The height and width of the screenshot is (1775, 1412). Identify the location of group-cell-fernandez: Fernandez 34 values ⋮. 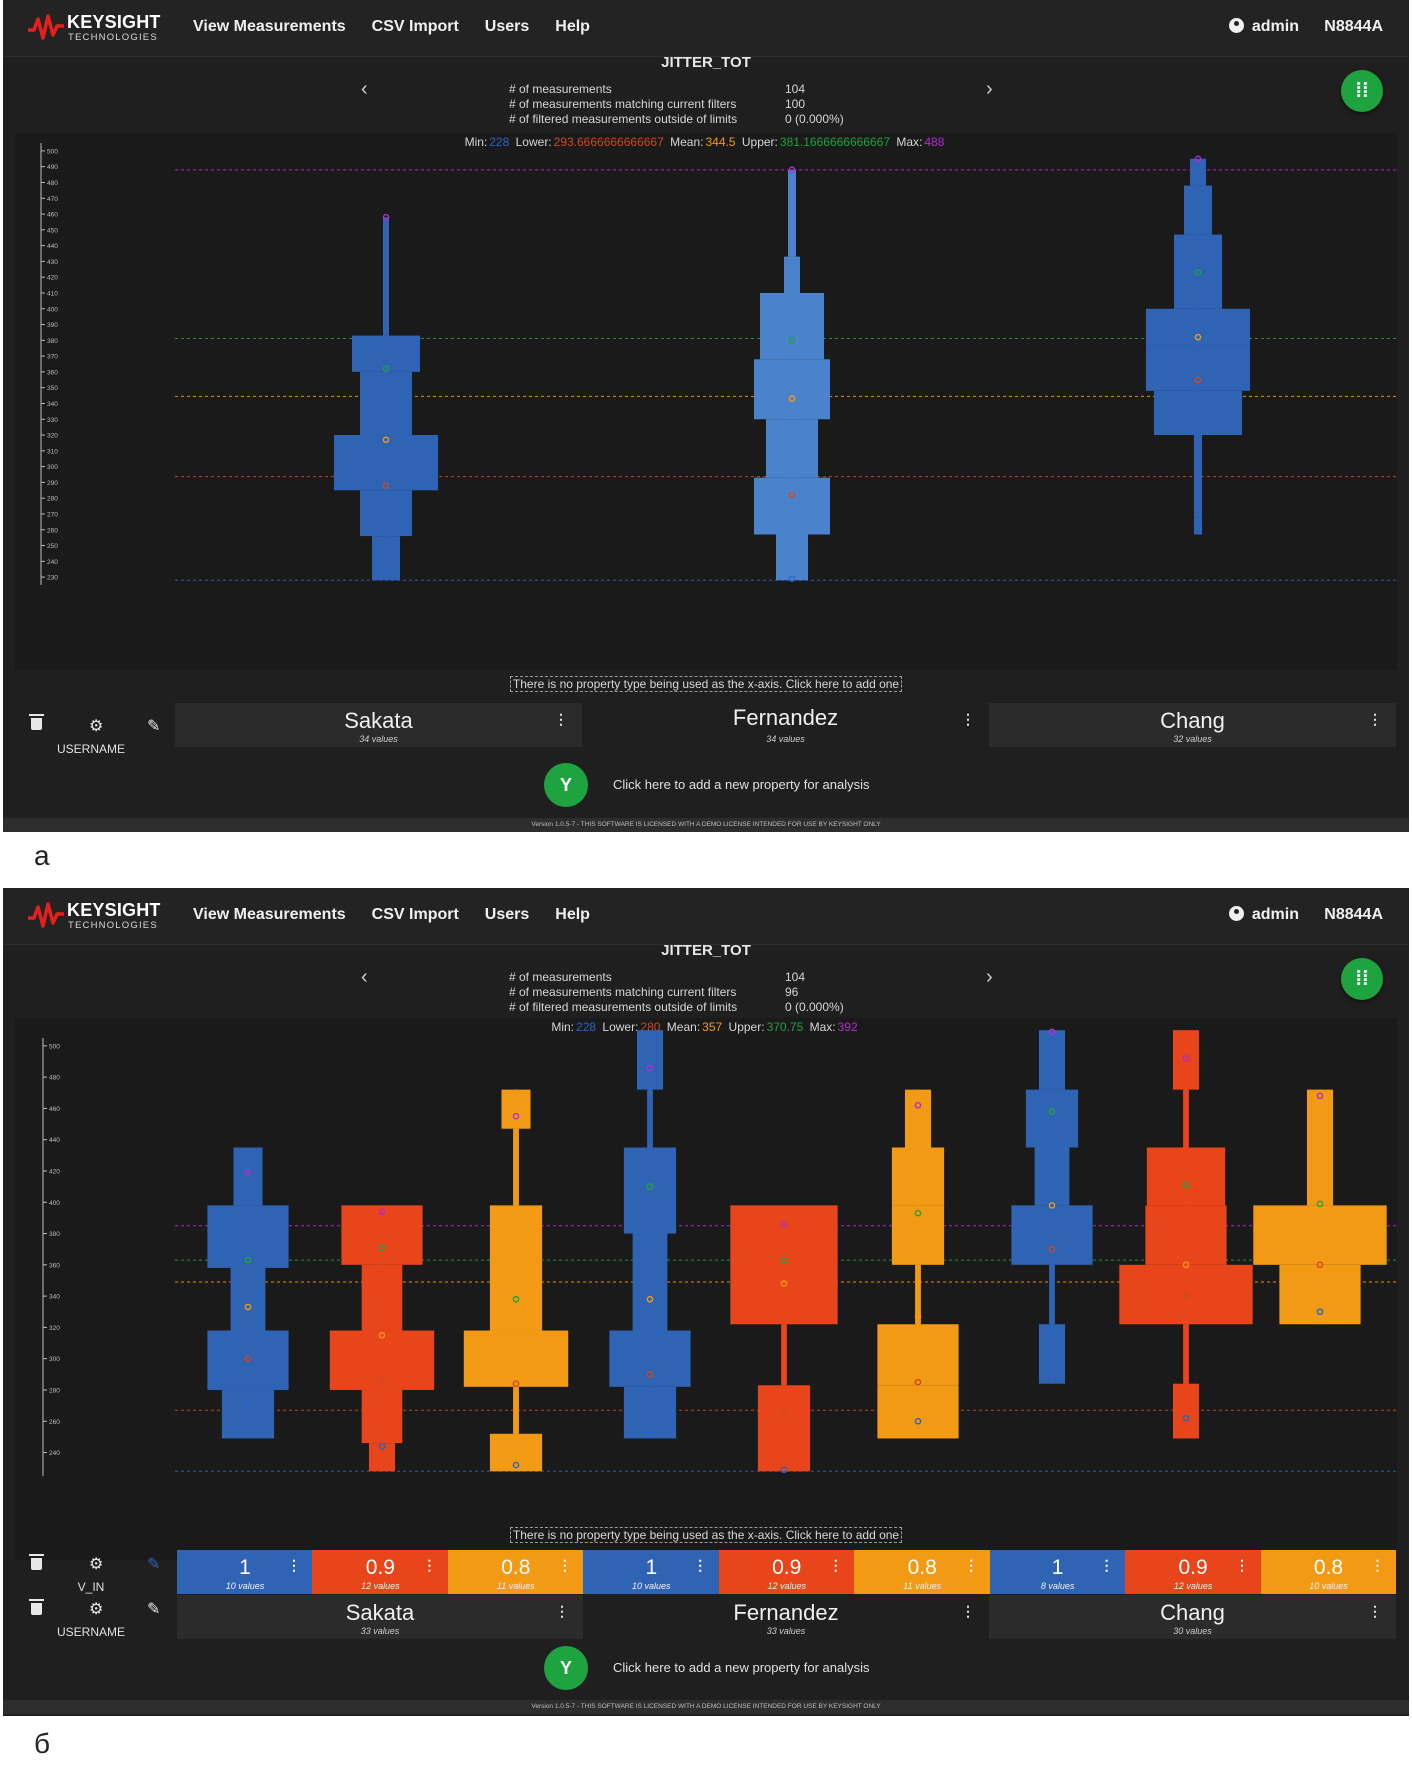
(785, 725).